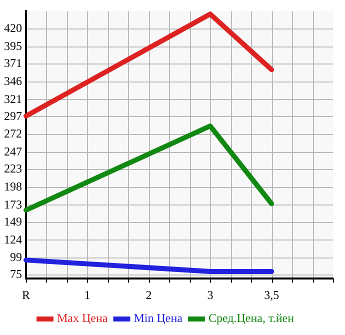 Image resolution: width=345 pixels, height=335 pixels. I want to click on y-tick-label: 99, so click(16, 257).